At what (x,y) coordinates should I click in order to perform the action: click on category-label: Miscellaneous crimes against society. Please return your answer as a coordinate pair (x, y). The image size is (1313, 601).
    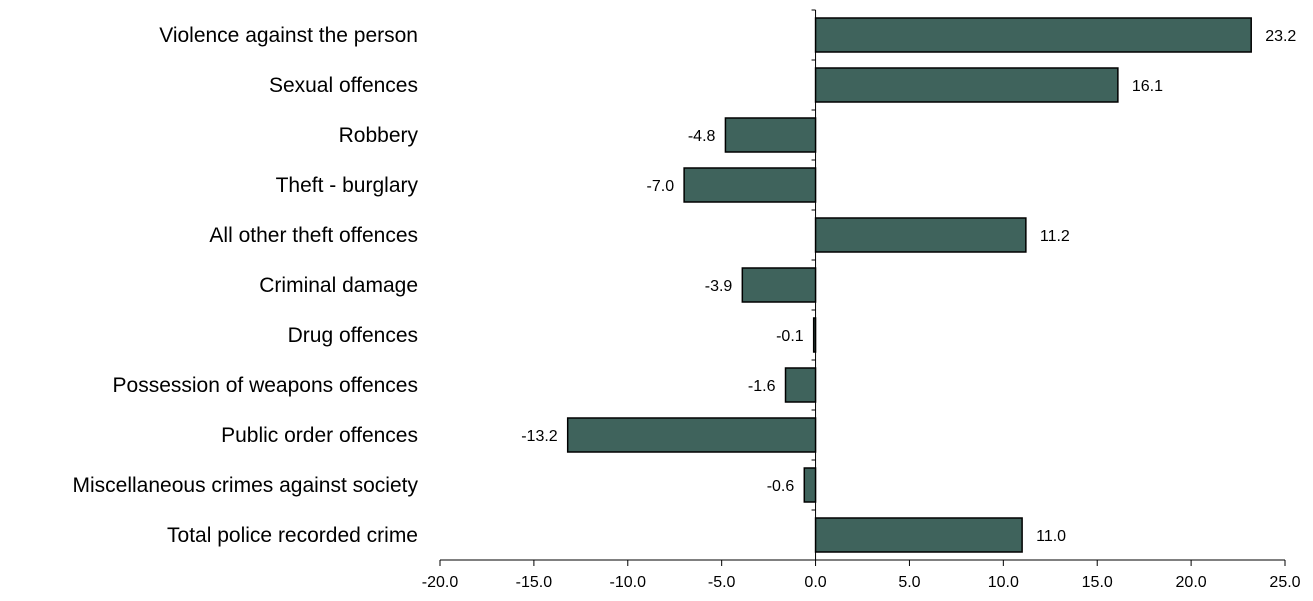
    Looking at the image, I should click on (246, 485).